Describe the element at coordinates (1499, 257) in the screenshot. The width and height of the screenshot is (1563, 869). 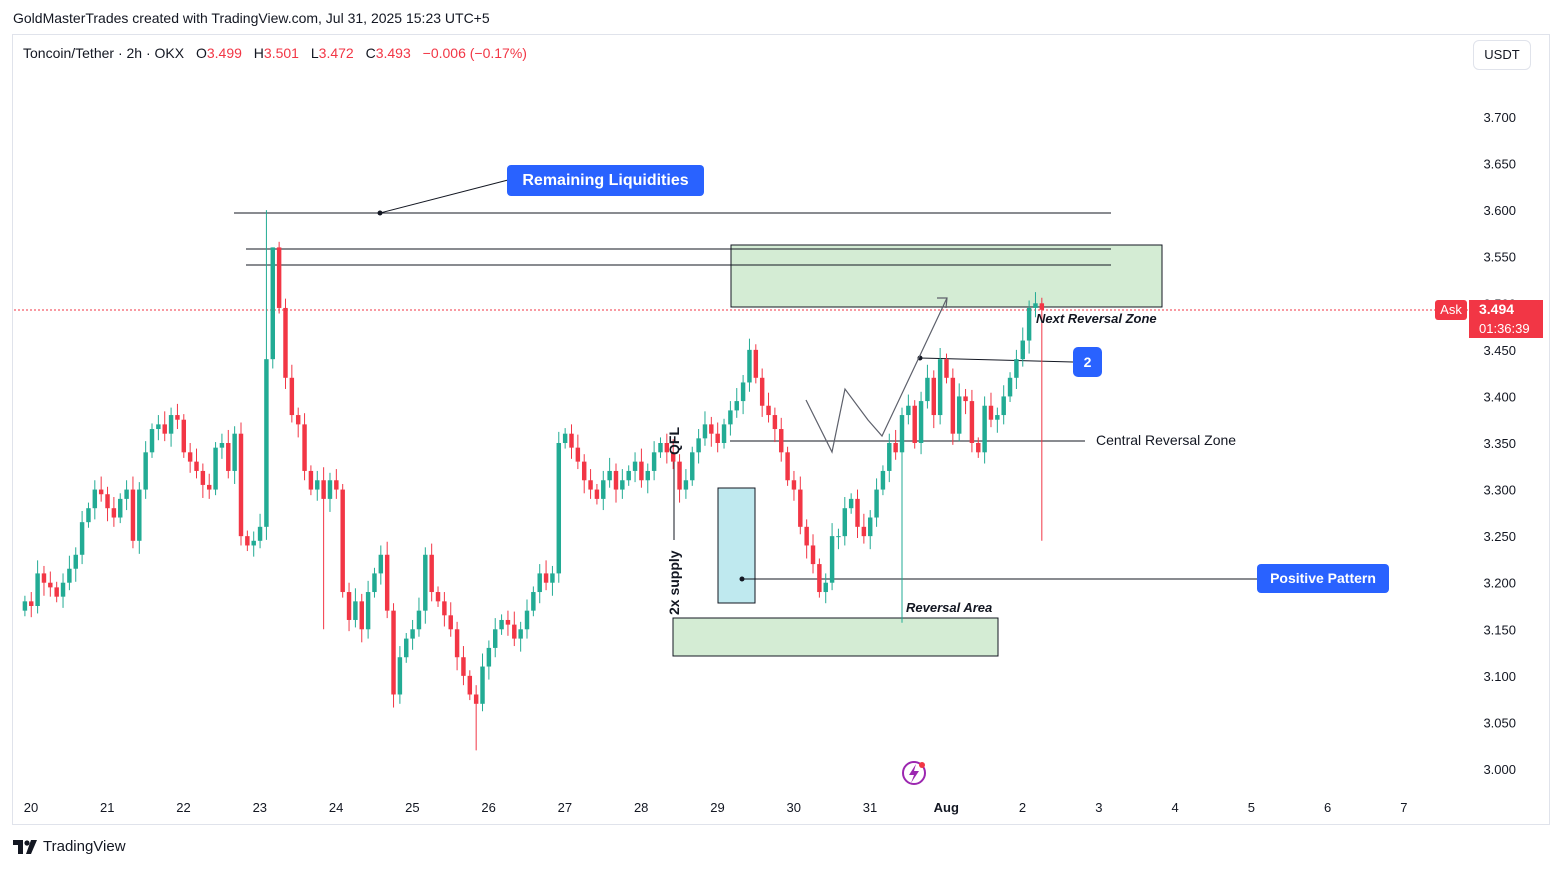
I see `y-tick-label: 3.550` at that location.